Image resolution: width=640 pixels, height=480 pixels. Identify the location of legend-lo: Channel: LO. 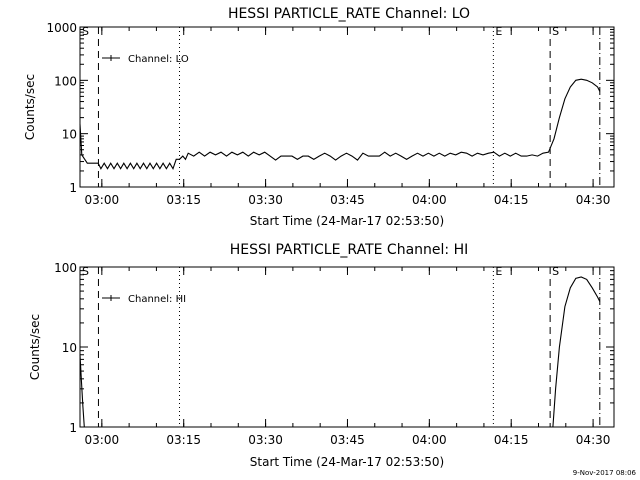
(145, 59).